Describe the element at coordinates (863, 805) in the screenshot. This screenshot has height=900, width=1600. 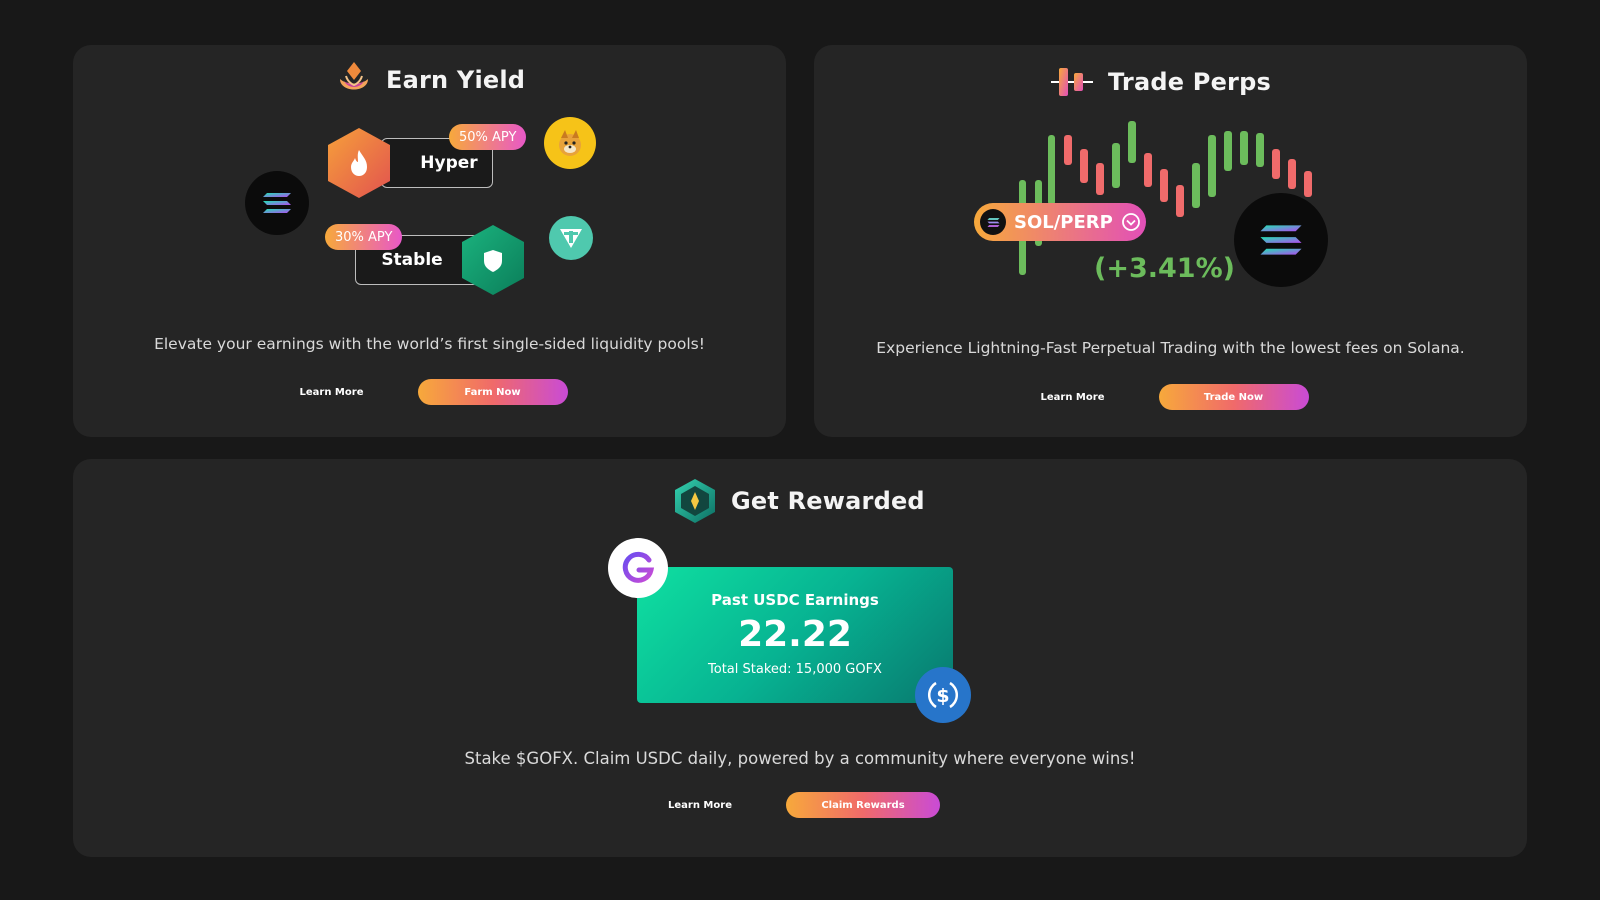
I see `claim-rewards-button: Claim Rewards` at that location.